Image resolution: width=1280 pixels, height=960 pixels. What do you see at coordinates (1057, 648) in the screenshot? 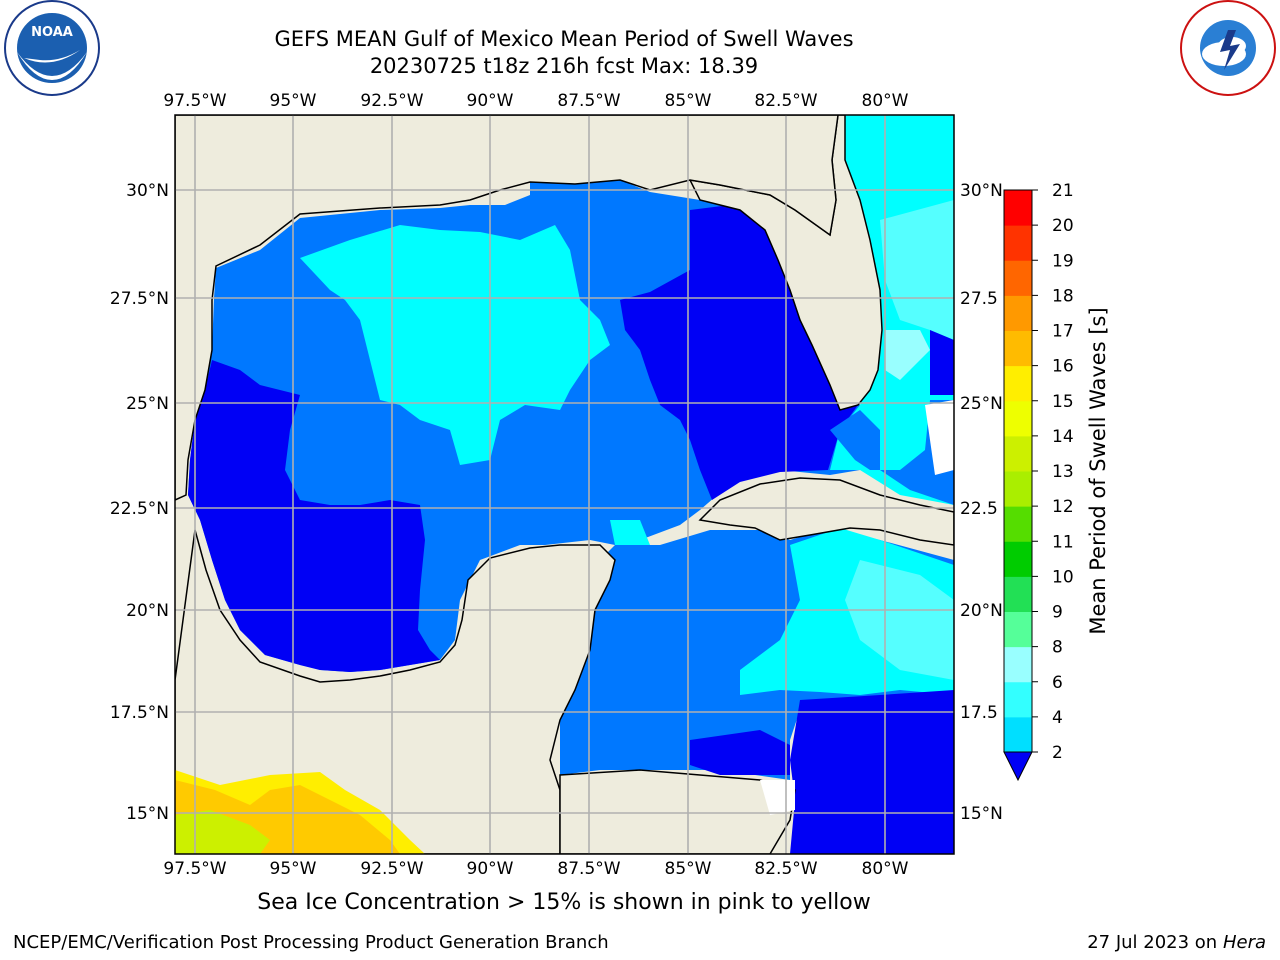
I see `colorbar-tick-label: 8` at bounding box center [1057, 648].